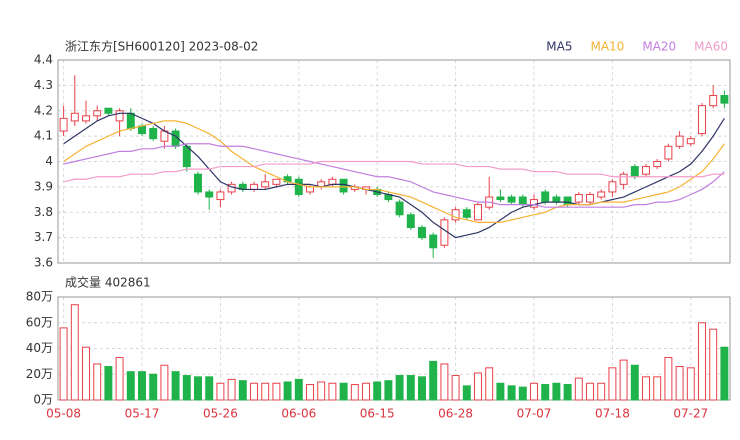 Image resolution: width=740 pixels, height=440 pixels. Describe the element at coordinates (43, 186) in the screenshot. I see `y-tick-label: 3.9` at that location.